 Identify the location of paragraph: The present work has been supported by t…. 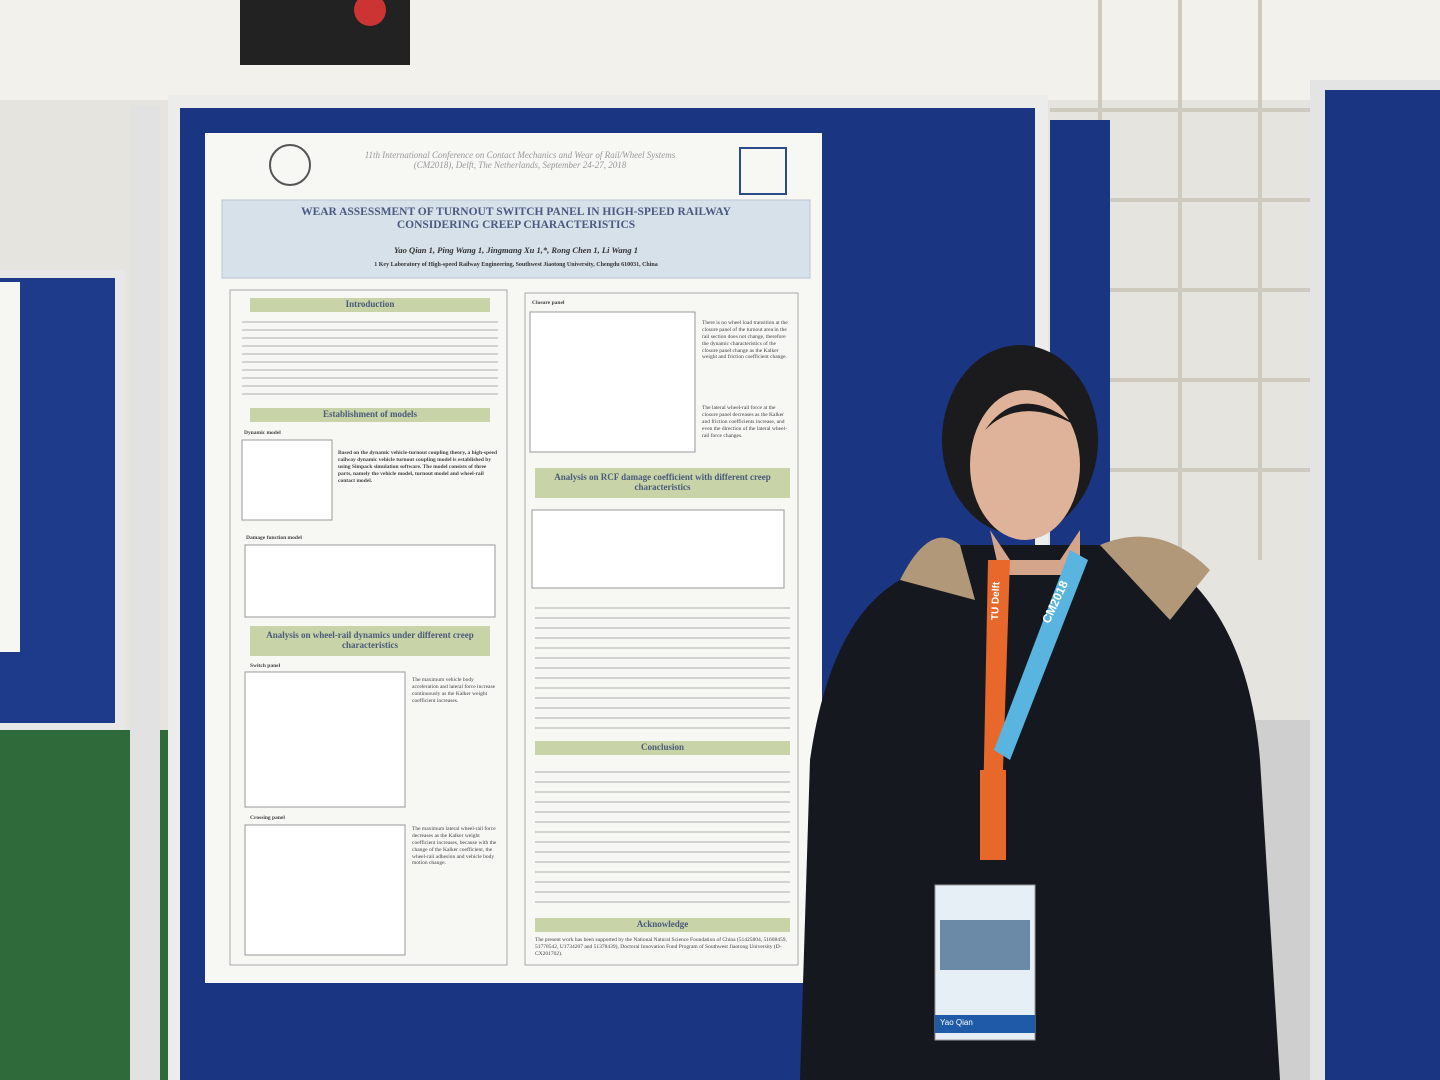
(661, 947).